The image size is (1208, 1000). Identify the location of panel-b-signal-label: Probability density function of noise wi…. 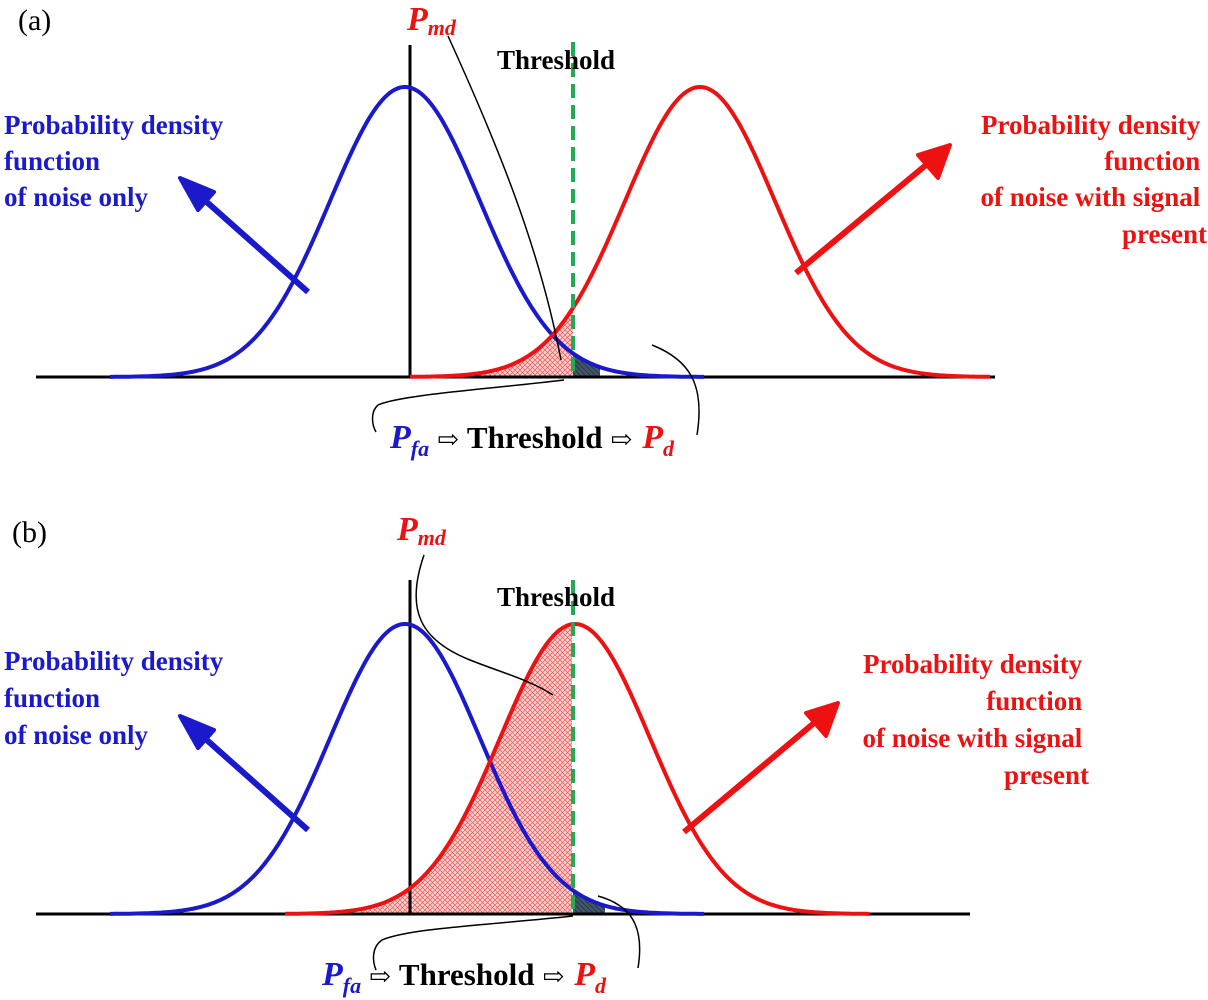
(975, 719).